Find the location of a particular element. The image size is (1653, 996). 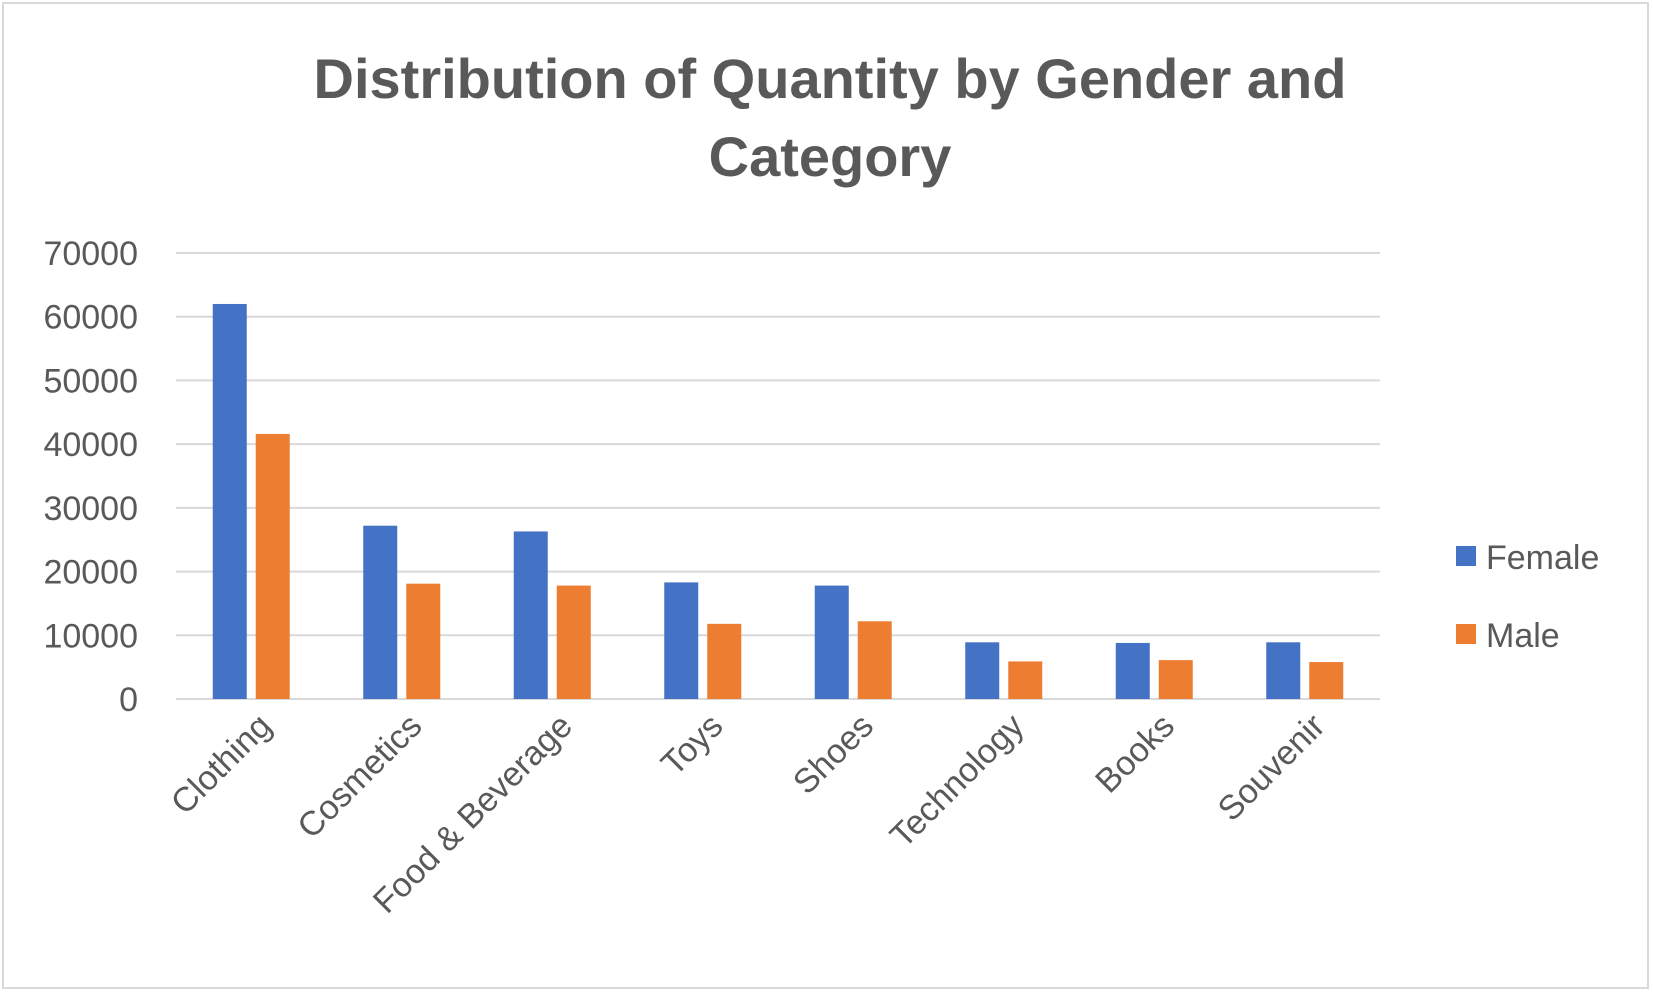

x-tick-label: Souvenir is located at coordinates (1272, 768).